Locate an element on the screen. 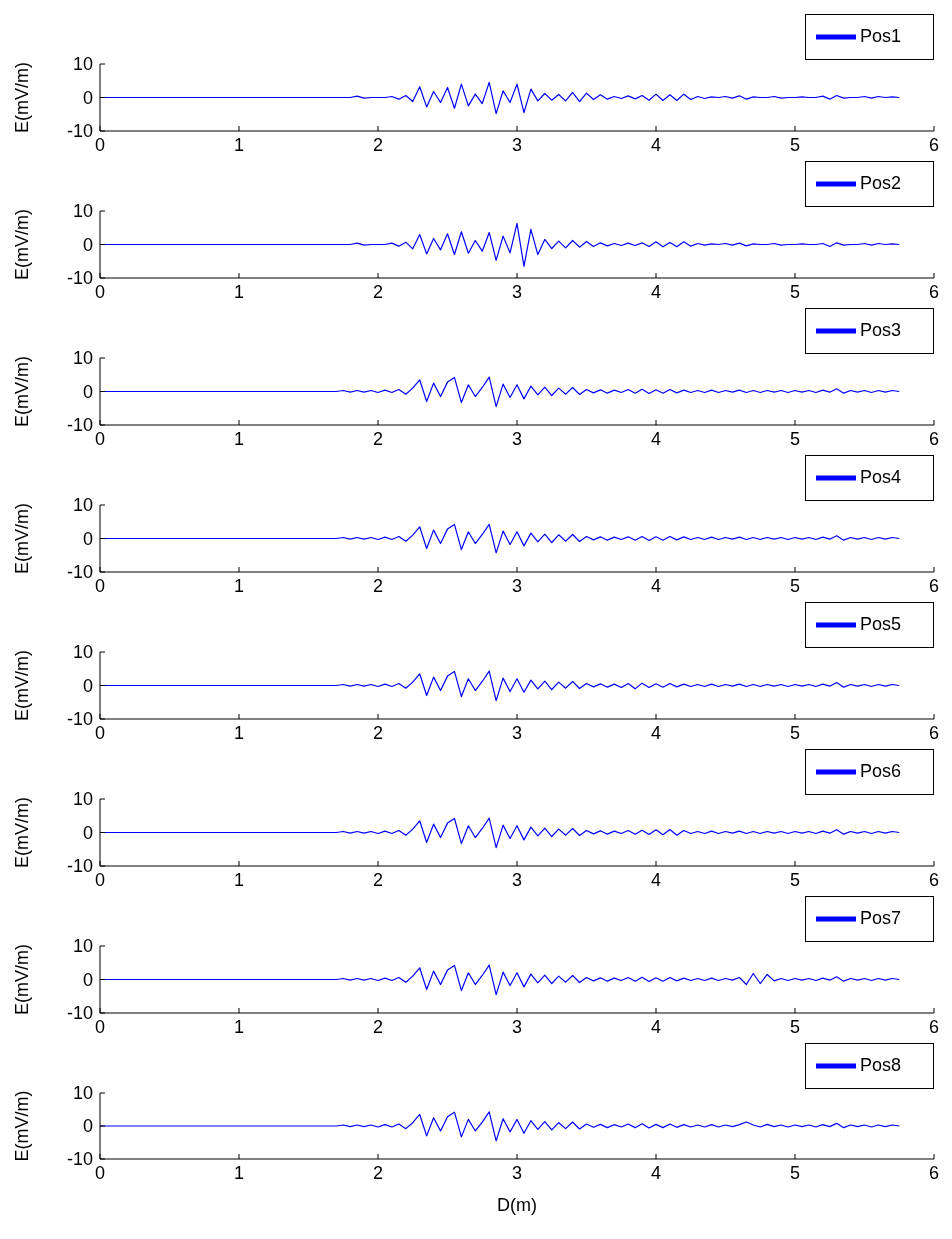 The height and width of the screenshot is (1239, 952). legend-label: Pos3 is located at coordinates (880, 329).